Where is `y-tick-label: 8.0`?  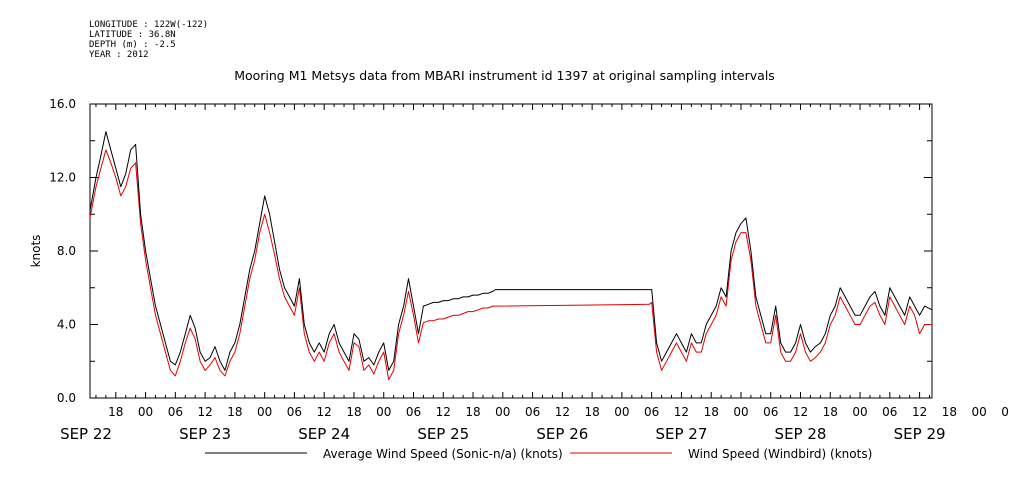 y-tick-label: 8.0 is located at coordinates (66, 251).